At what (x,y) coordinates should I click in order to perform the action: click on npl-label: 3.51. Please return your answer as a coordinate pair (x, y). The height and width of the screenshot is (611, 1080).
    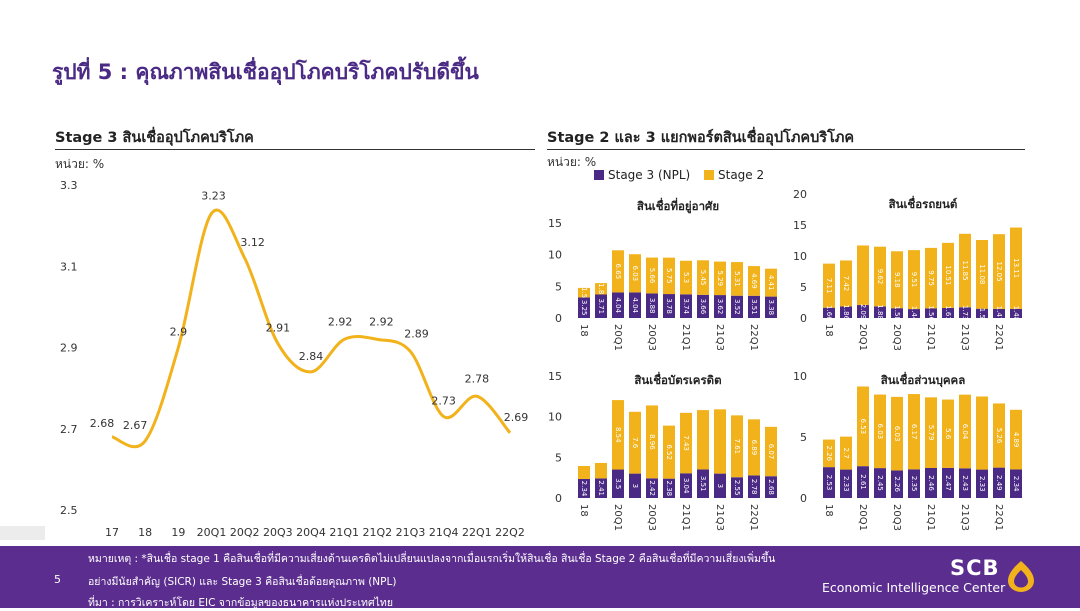
    Looking at the image, I should click on (703, 484).